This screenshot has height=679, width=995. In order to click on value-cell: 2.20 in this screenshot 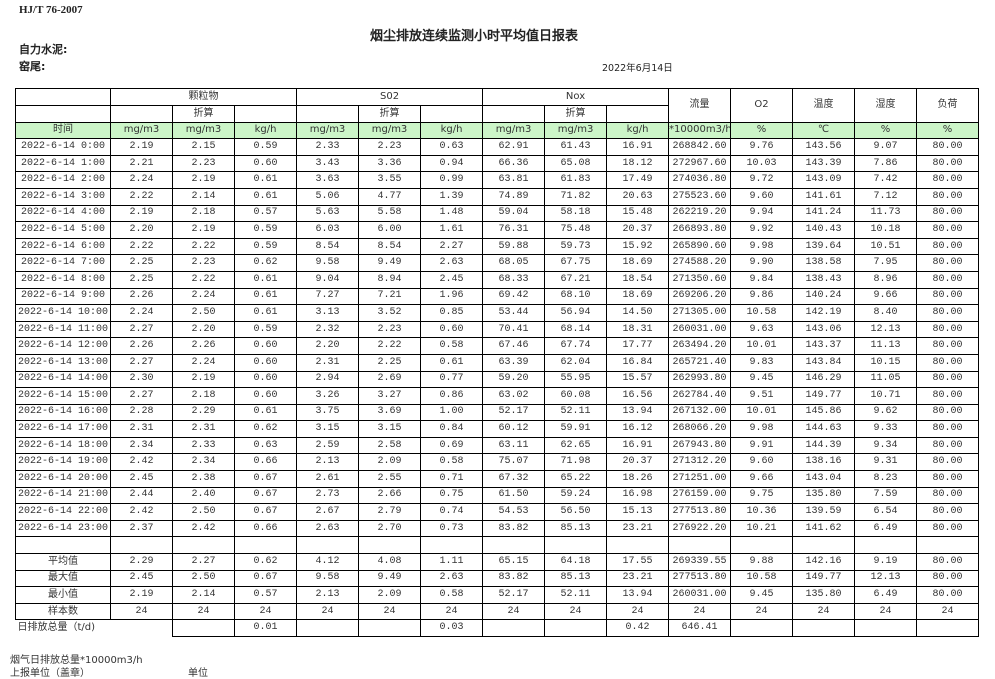, I will do `click(203, 329)`.